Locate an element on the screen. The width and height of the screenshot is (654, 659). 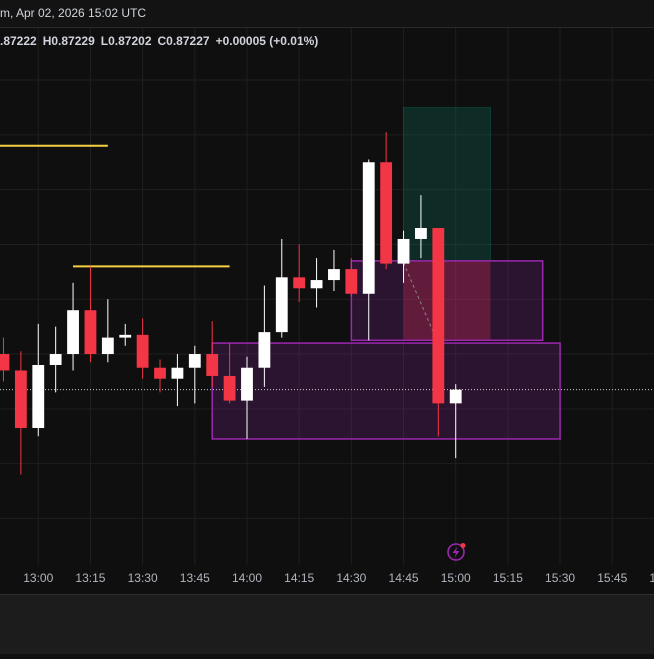
x-tick-label: 13:00 is located at coordinates (38, 578).